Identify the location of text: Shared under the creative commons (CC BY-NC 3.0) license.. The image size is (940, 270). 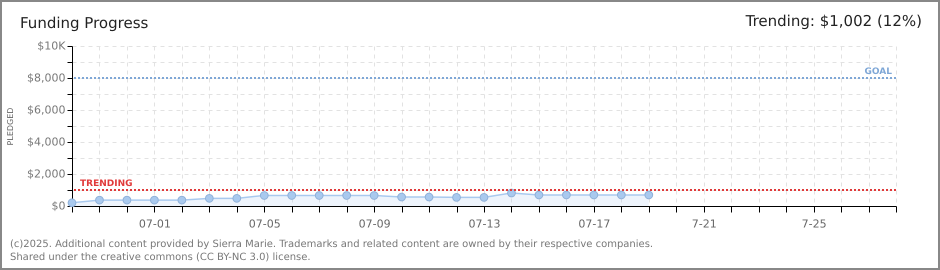
(161, 257).